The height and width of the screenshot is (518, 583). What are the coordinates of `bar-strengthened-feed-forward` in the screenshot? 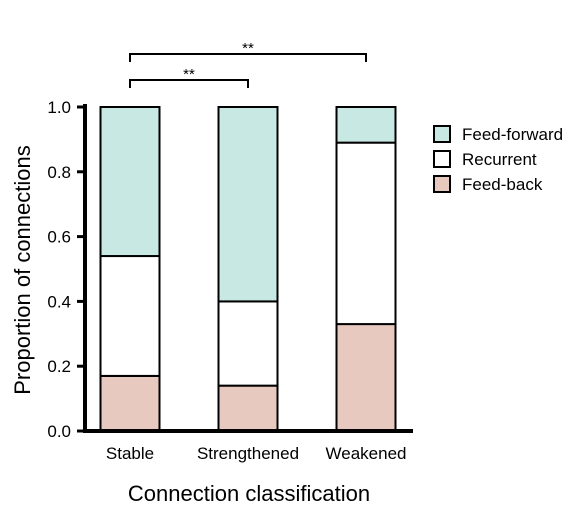 It's located at (248, 204).